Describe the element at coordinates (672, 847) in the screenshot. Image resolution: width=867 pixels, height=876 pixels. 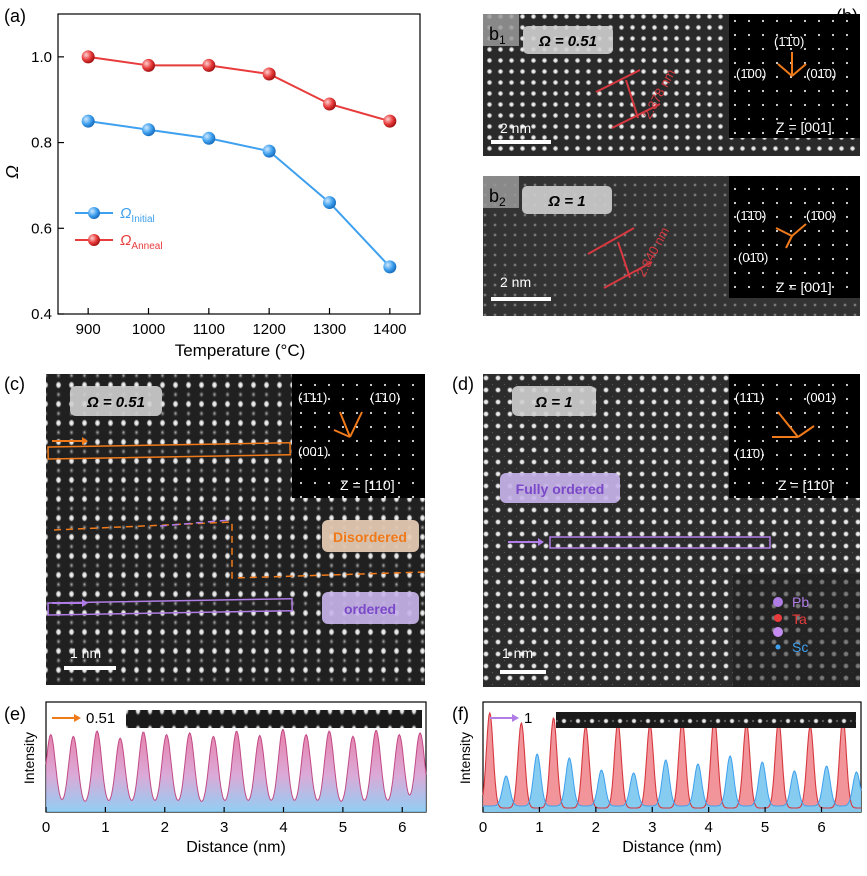
I see `chart-f-xlabel: Distance (nm)` at that location.